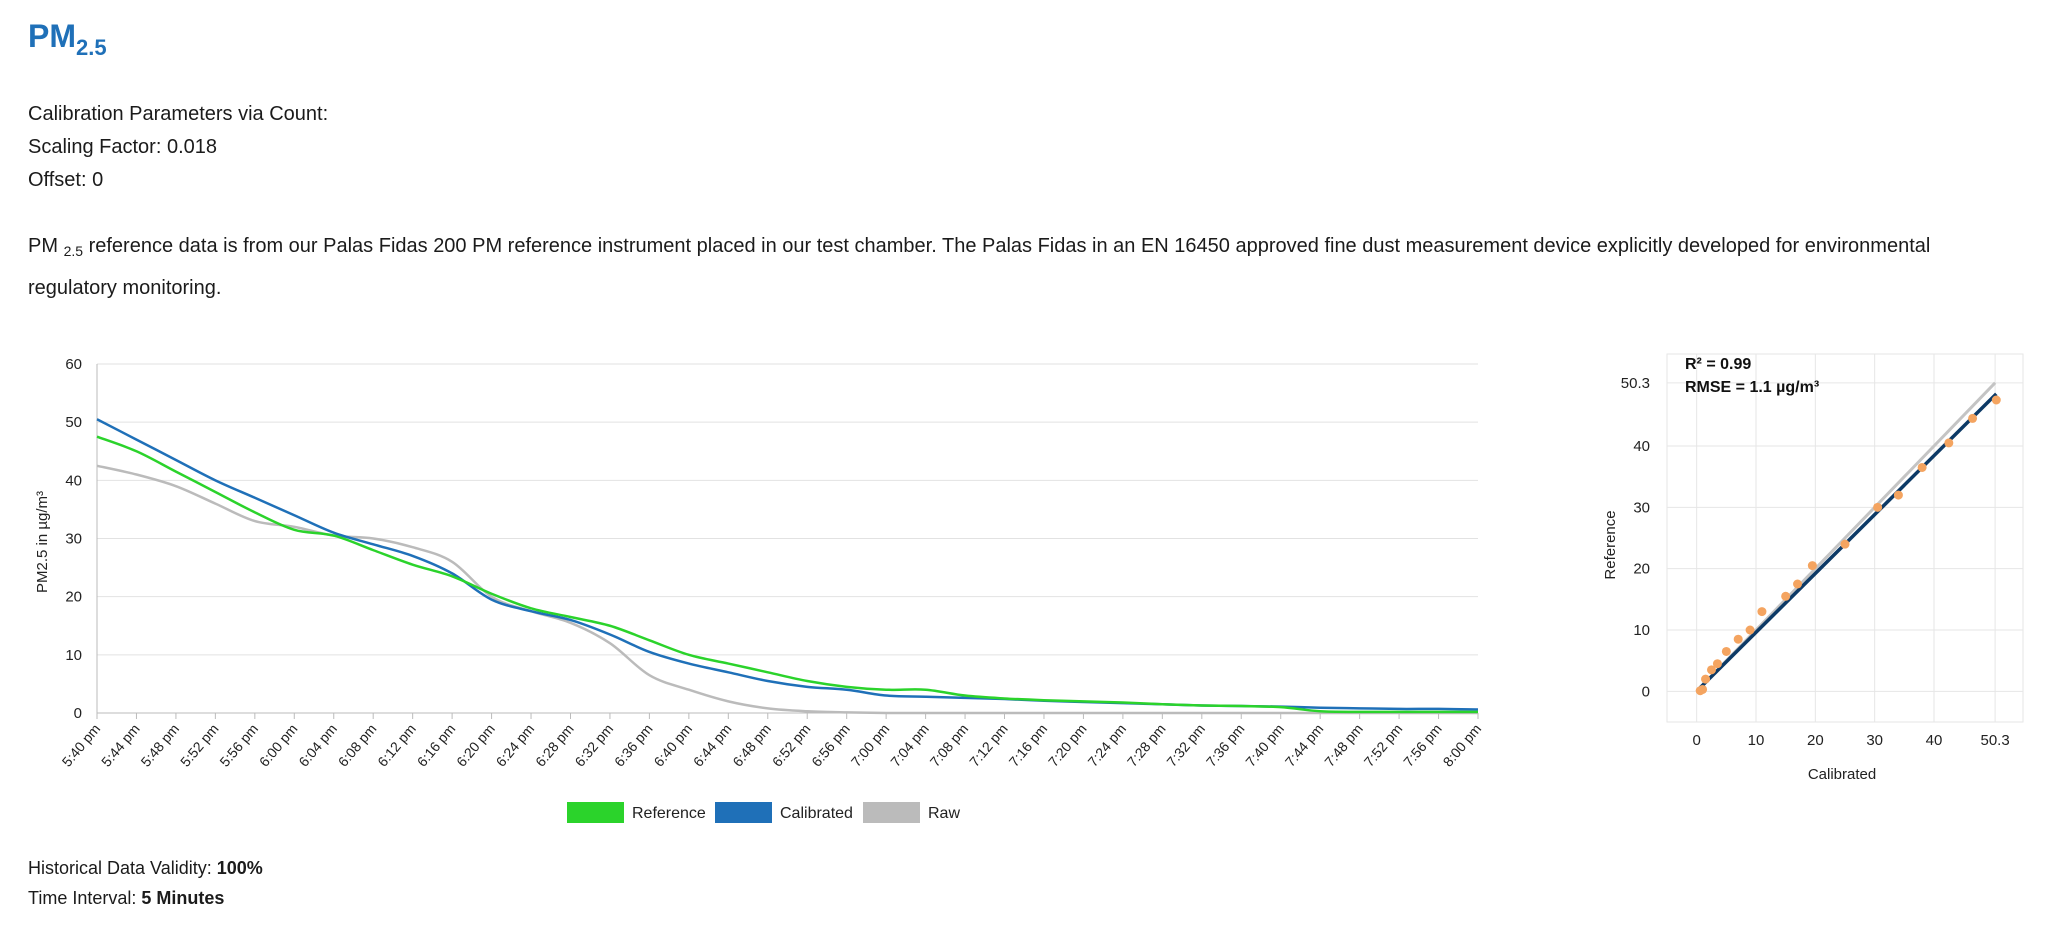  Describe the element at coordinates (593, 745) in the screenshot. I see `timeseries-x-tick-label: 6:32 pm` at that location.